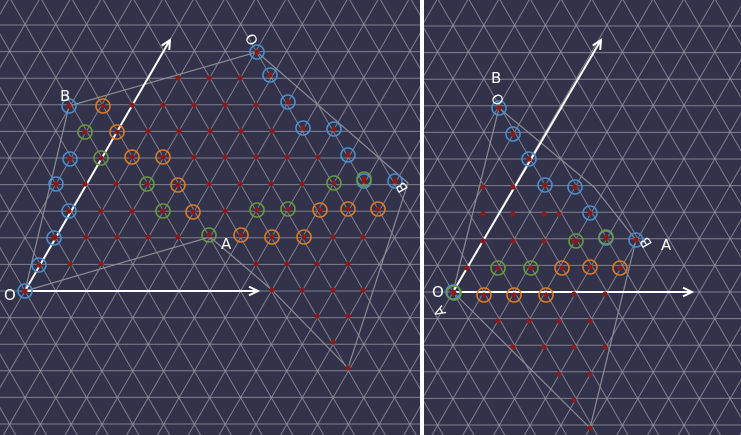  I want to click on panel-divider, so click(422, 217).